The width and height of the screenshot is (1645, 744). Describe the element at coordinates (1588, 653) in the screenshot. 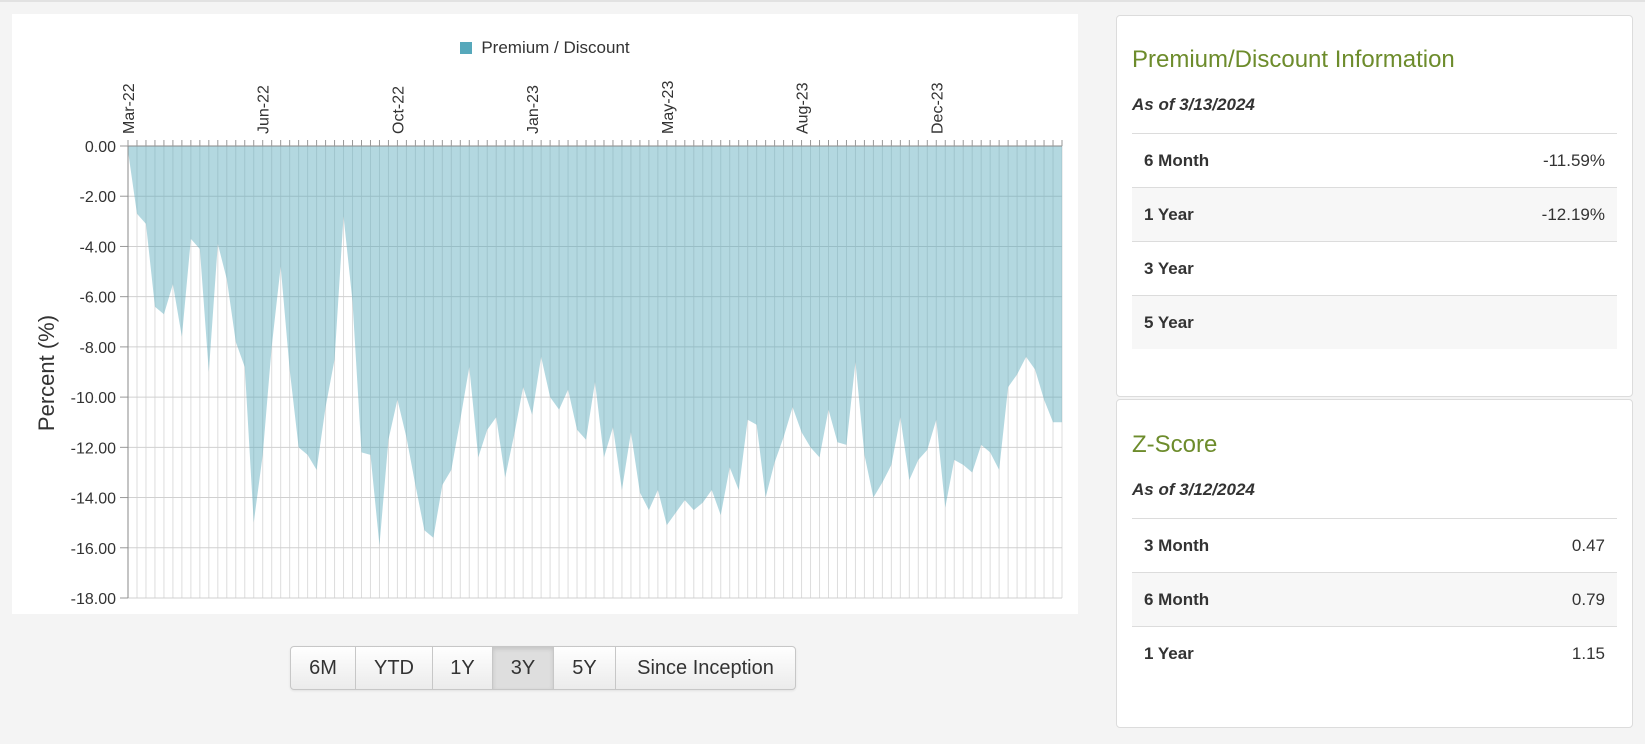

I see `z-score-row-value: 1.15` at that location.